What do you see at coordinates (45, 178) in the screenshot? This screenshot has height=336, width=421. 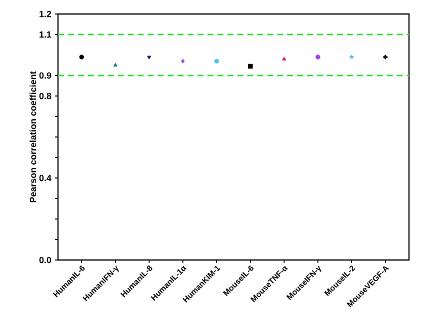 I see `y-tick-label: 0.4` at bounding box center [45, 178].